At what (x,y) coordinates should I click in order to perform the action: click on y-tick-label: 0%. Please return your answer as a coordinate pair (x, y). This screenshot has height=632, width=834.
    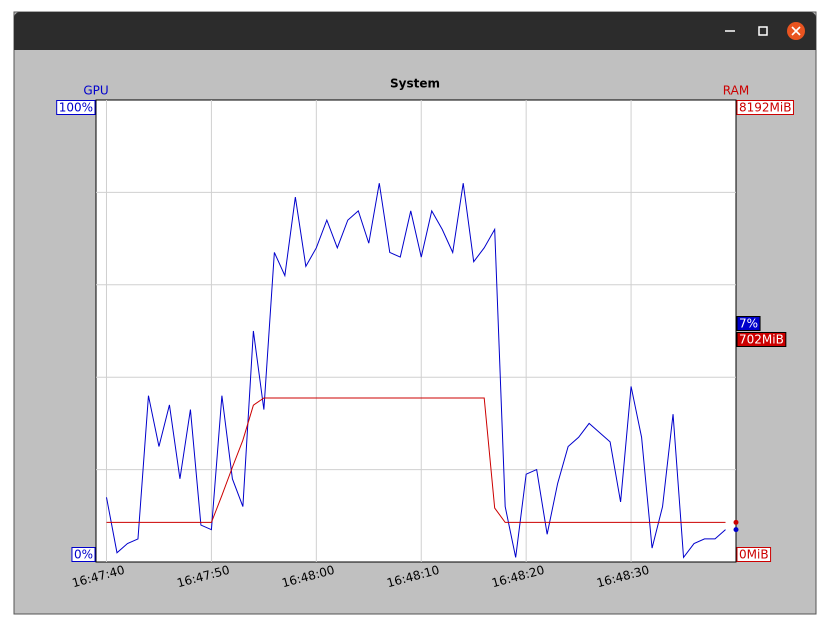
    Looking at the image, I should click on (83, 555).